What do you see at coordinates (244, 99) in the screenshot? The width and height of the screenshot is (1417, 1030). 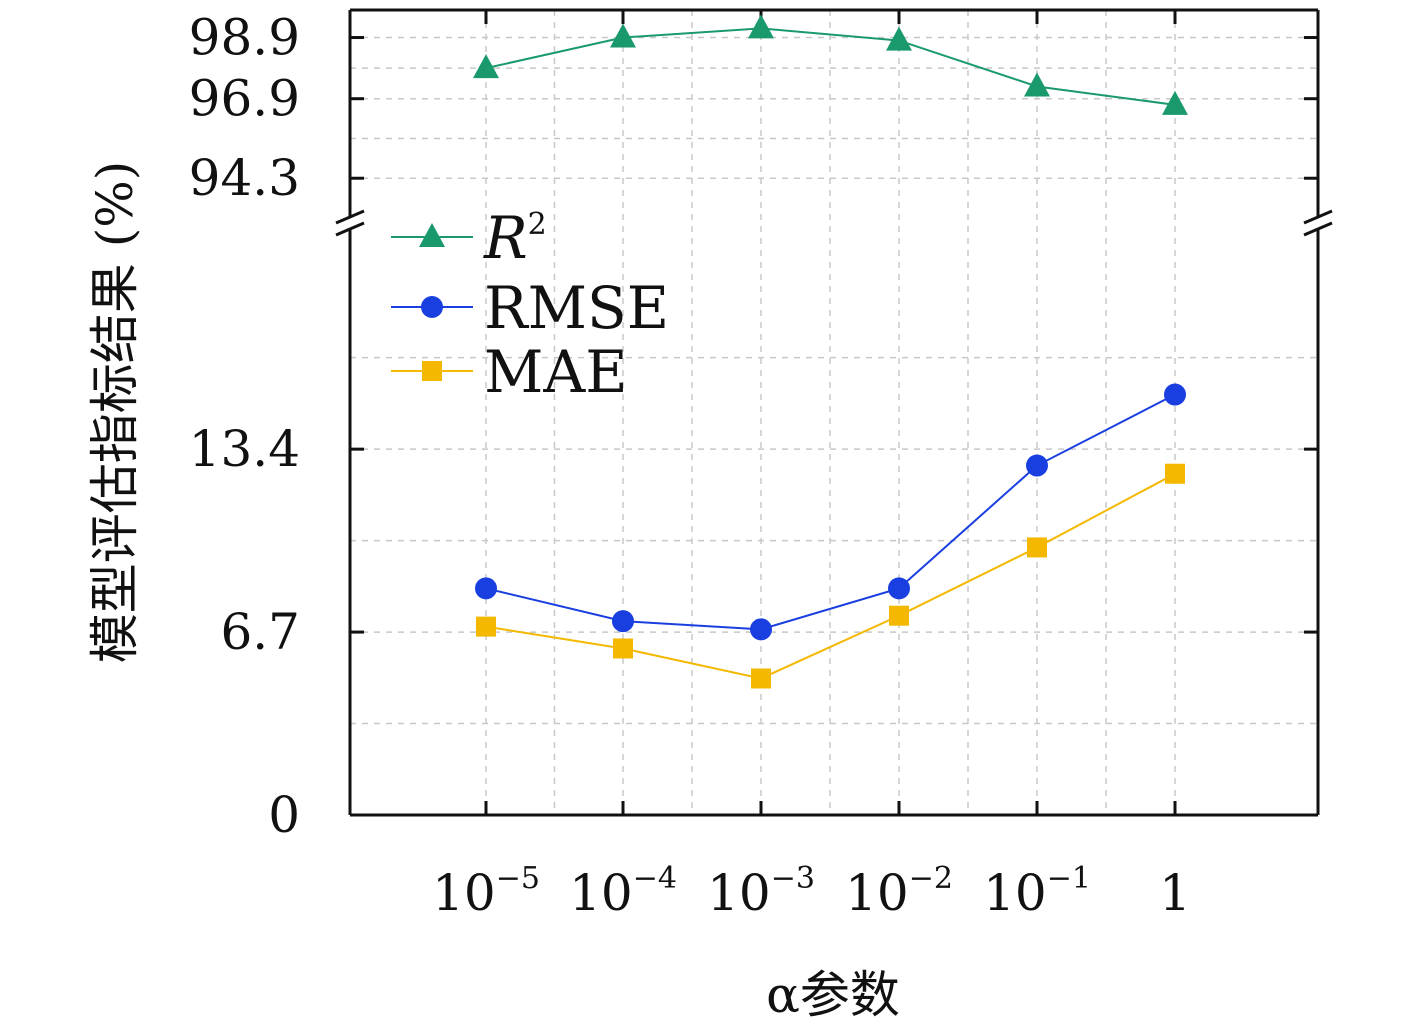 I see `y-tick-label: 96.9` at bounding box center [244, 99].